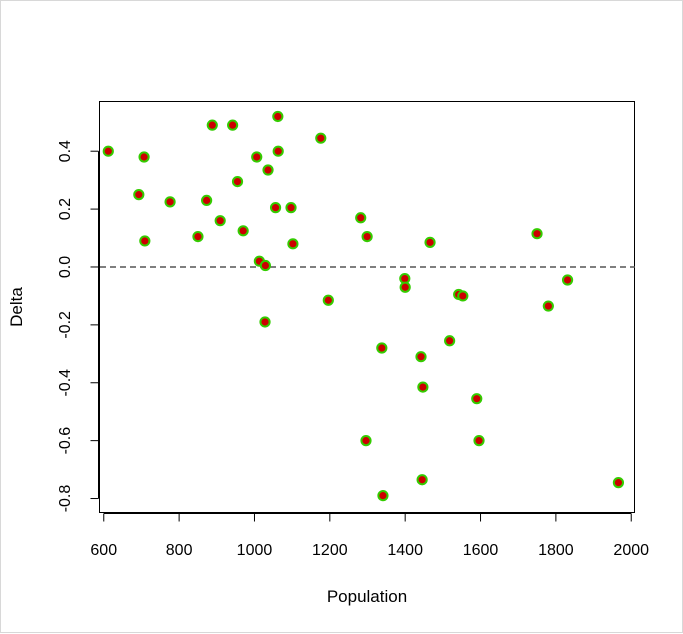  What do you see at coordinates (103, 550) in the screenshot?
I see `x-tick-label: 600` at bounding box center [103, 550].